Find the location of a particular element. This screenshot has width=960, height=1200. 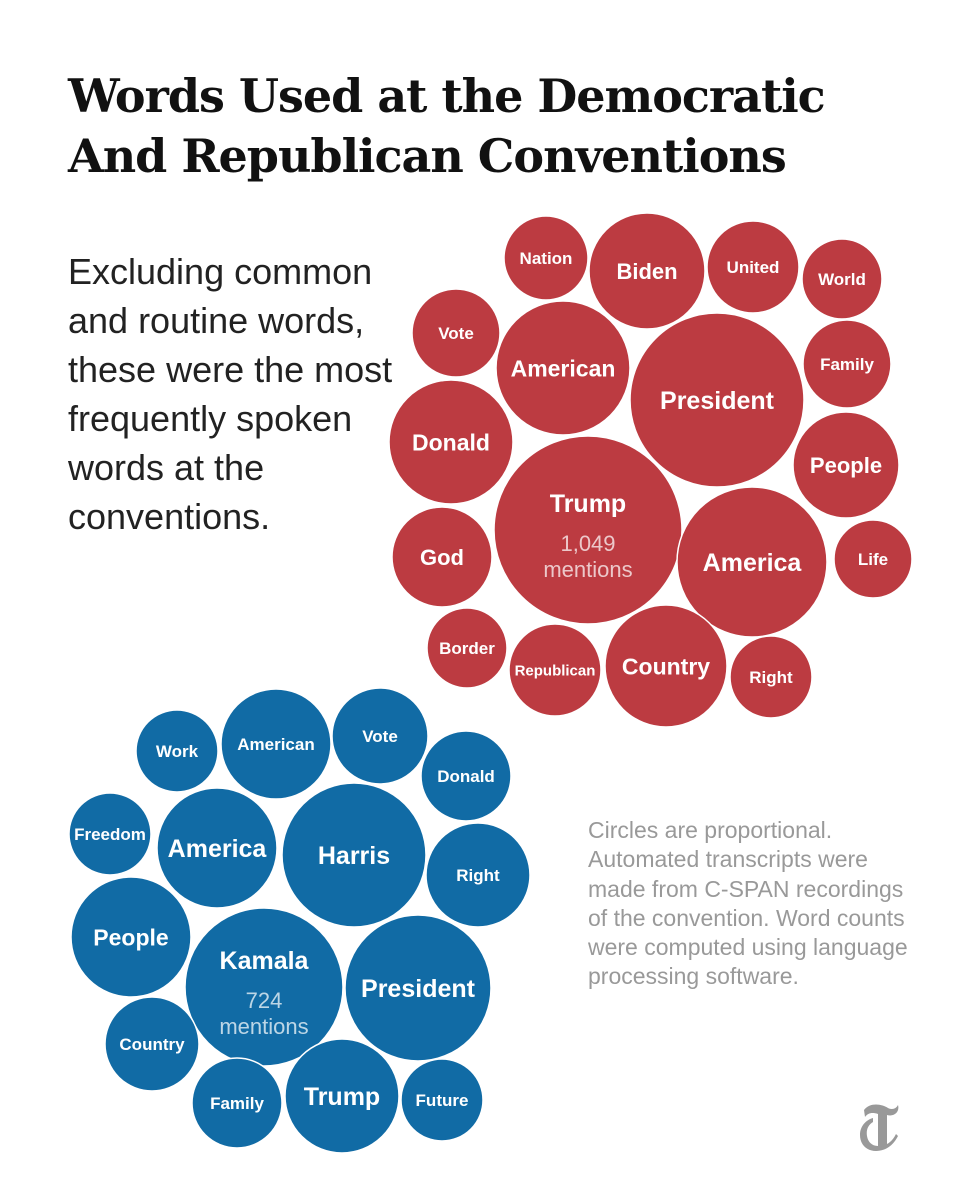

bubble-count-kamala: 724 is located at coordinates (264, 1000).